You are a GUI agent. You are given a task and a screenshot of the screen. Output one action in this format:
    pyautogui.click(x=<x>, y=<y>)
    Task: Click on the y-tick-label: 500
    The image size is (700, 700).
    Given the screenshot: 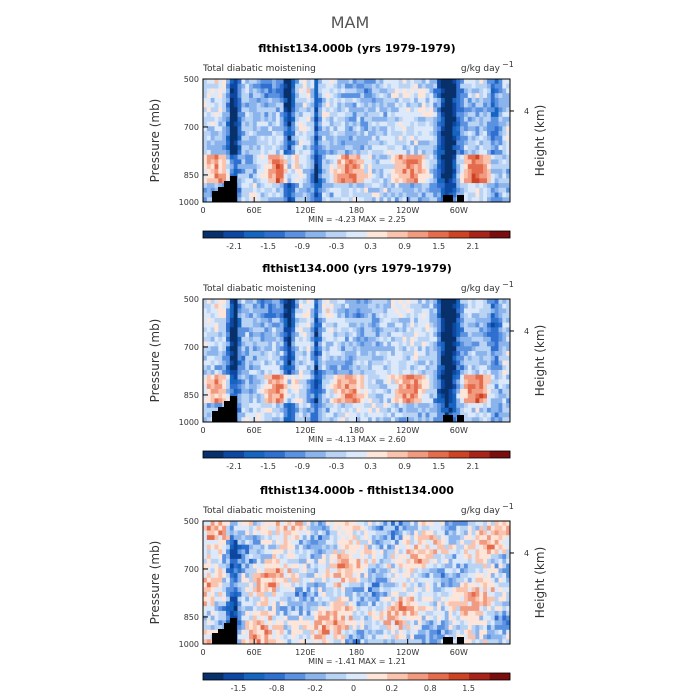 What is the action you would take?
    pyautogui.click(x=191, y=299)
    